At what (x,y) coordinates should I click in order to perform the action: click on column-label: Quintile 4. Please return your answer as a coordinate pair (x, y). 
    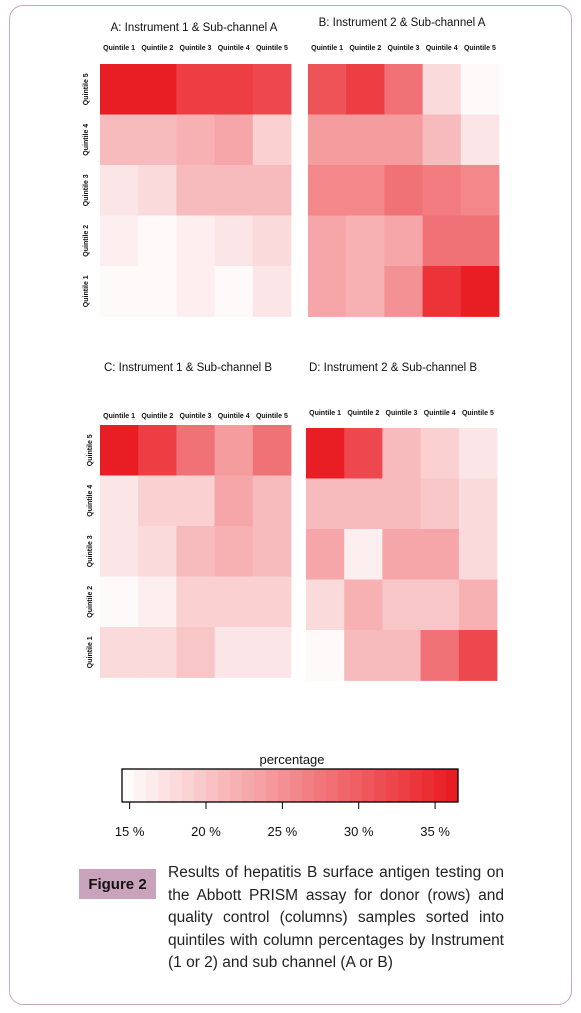
    Looking at the image, I should click on (442, 48).